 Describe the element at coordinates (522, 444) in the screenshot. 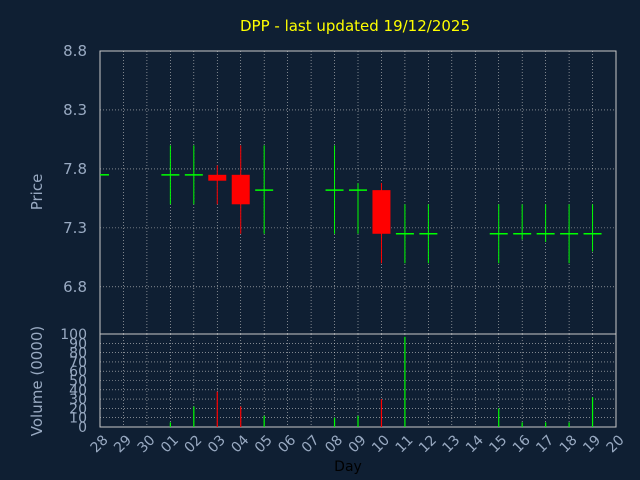

I see `x-tick-label: 16` at that location.